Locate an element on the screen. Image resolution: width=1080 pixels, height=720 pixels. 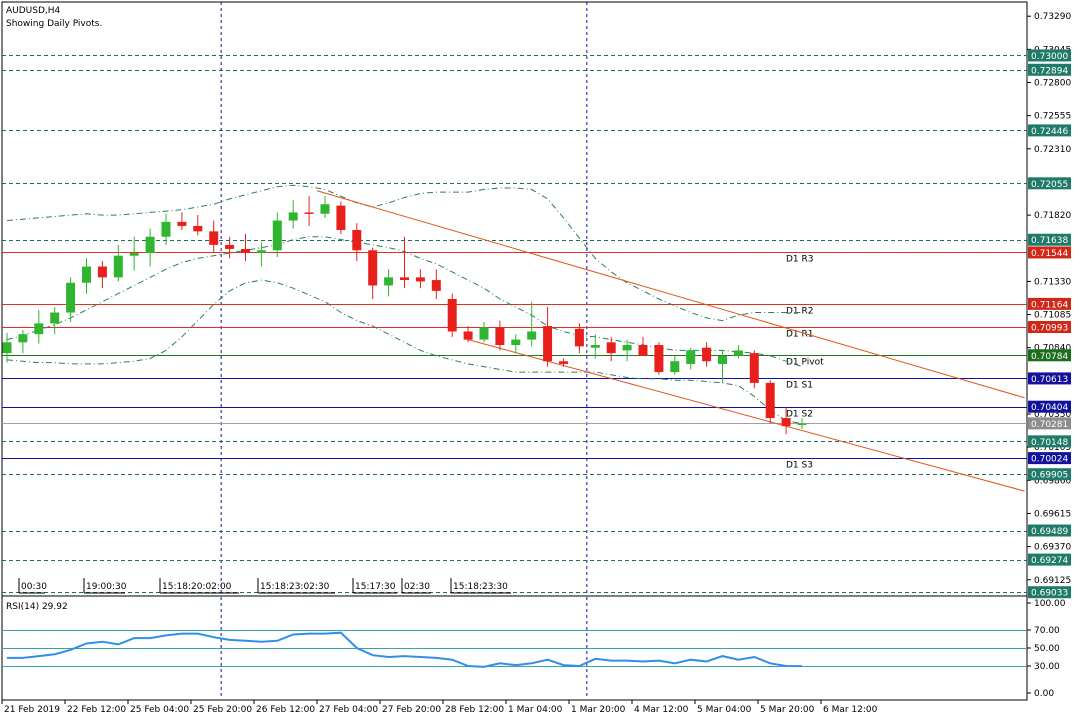
price-tick-label: 0.71330 is located at coordinates (1052, 282).